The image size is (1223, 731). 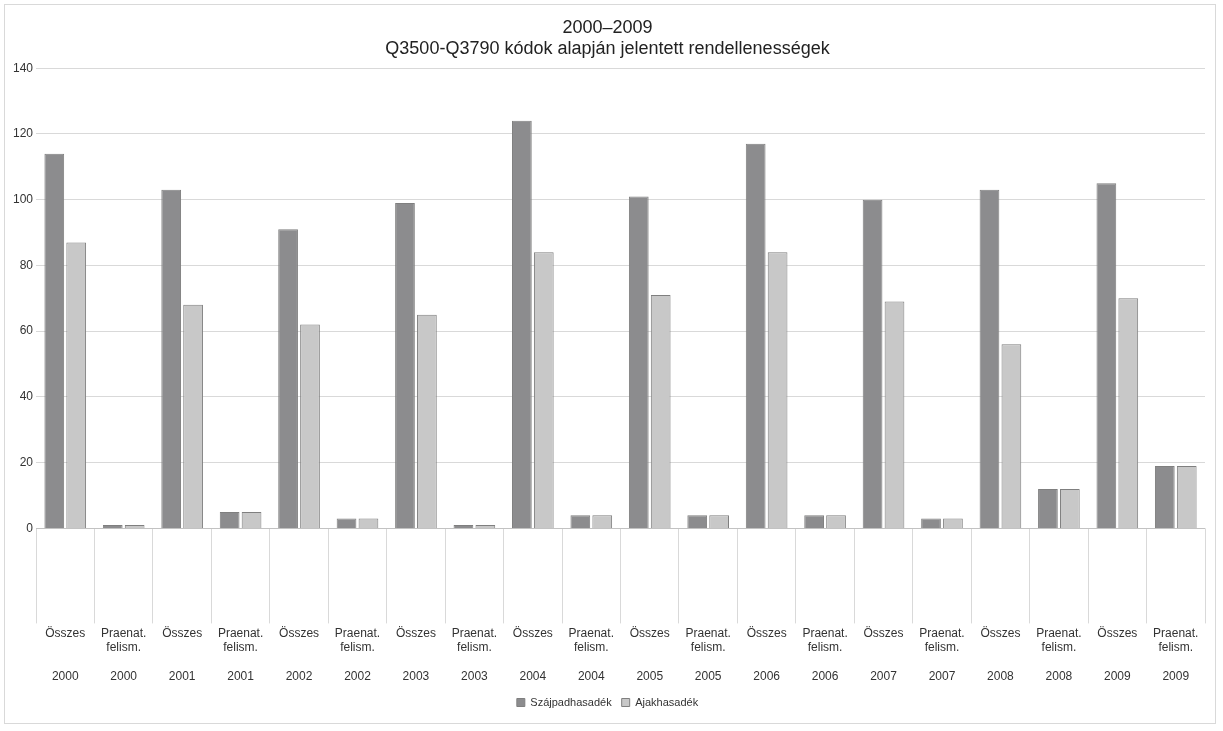 What do you see at coordinates (766, 654) in the screenshot?
I see `category-label: Összes 2006` at bounding box center [766, 654].